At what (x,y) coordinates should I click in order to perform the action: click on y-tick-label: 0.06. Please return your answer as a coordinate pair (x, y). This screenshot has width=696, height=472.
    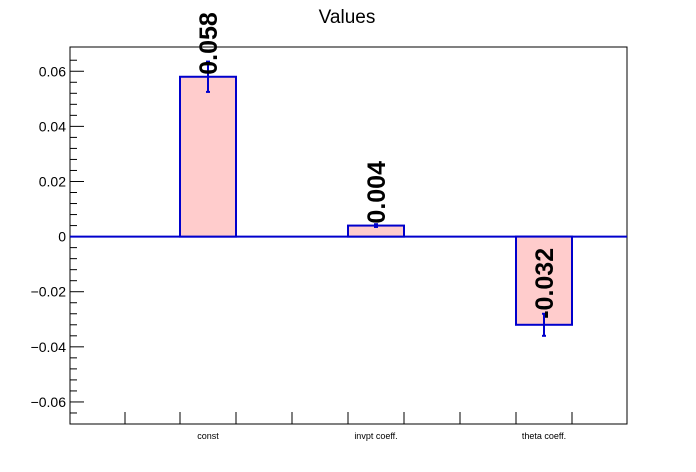
    Looking at the image, I should click on (52, 71).